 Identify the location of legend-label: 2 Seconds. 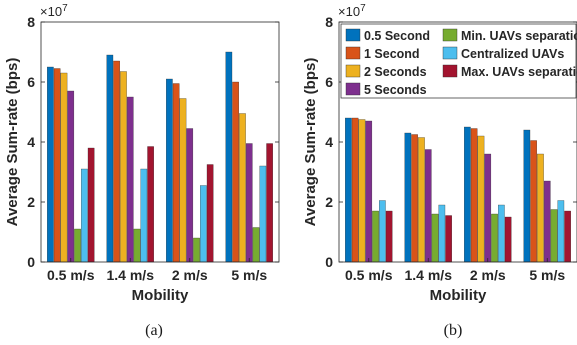
(395, 72).